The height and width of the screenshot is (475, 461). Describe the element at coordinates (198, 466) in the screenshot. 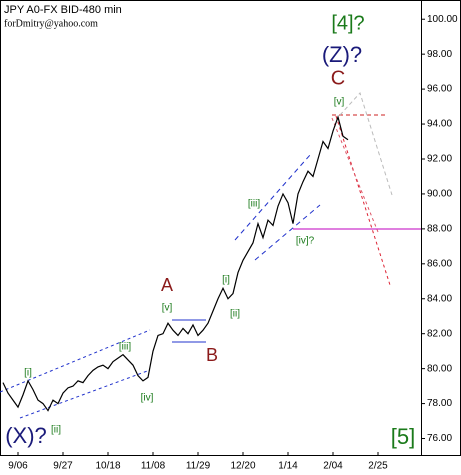

I see `x-tick-label: 11/29` at that location.